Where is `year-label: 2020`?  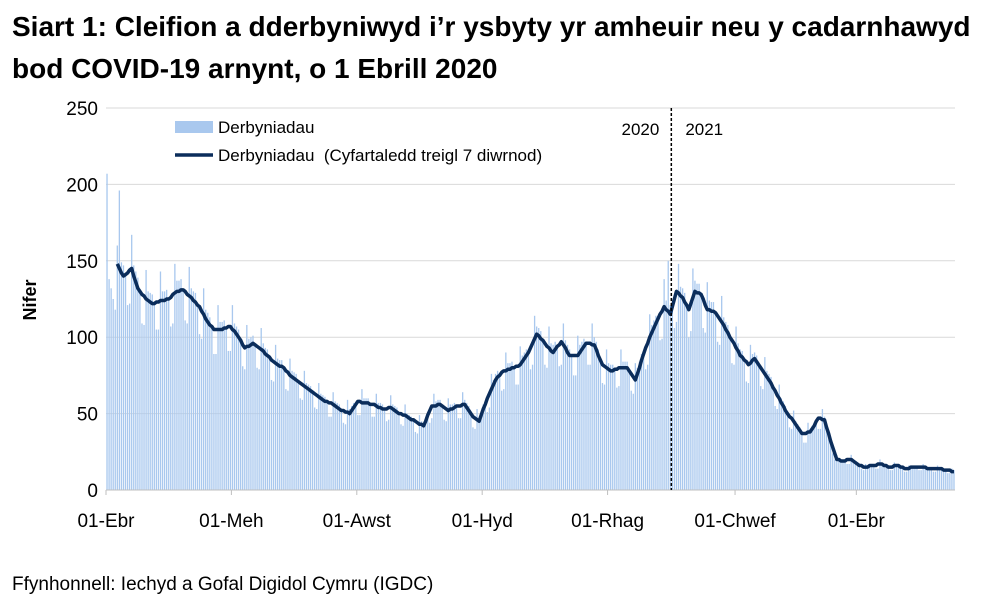
year-label: 2020 is located at coordinates (640, 129).